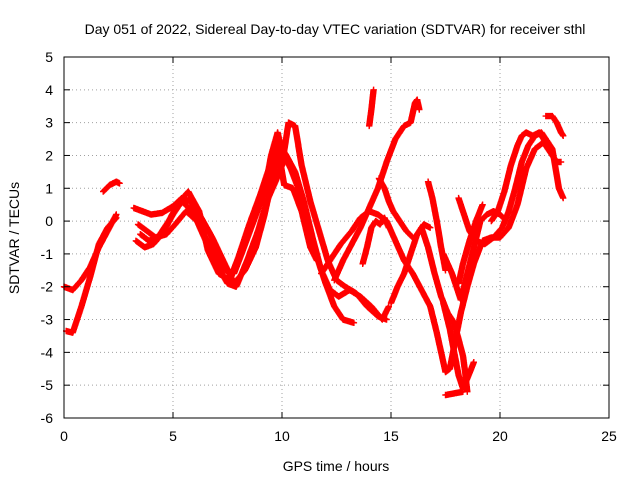  What do you see at coordinates (47, 320) in the screenshot?
I see `y-tick-label: -3` at bounding box center [47, 320].